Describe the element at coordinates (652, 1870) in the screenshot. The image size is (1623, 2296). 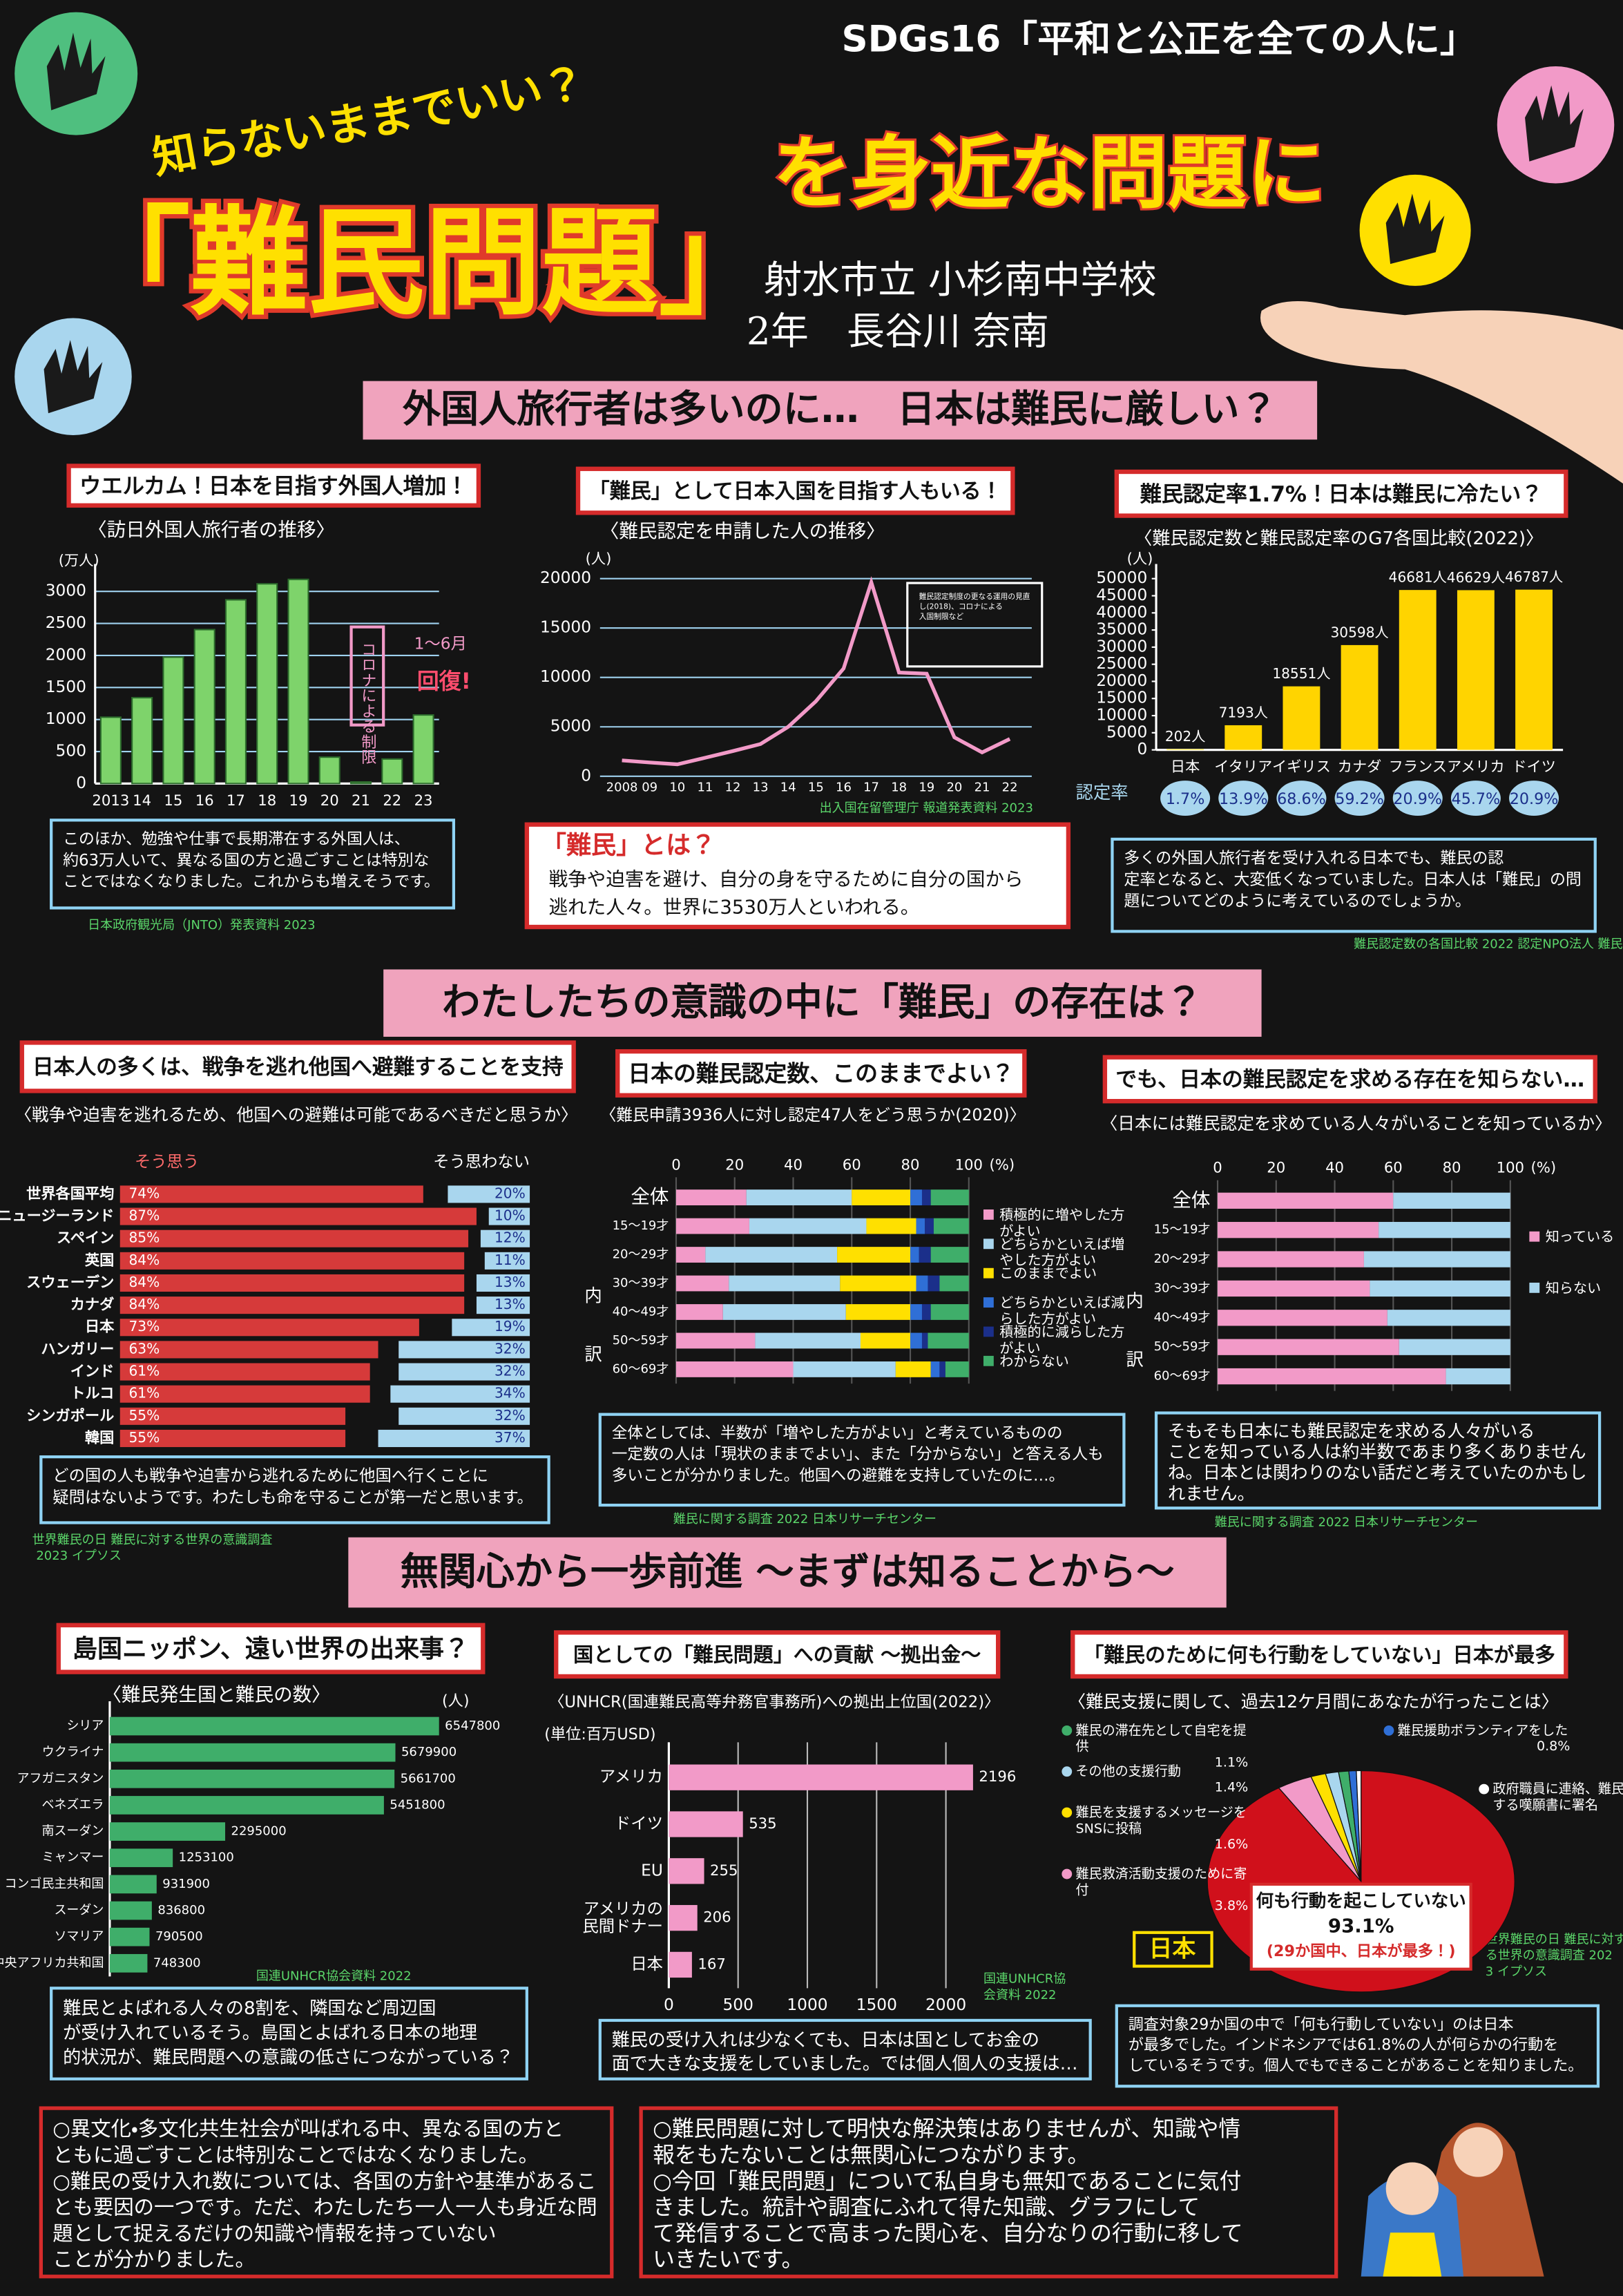
I see `category-label: EU` at that location.